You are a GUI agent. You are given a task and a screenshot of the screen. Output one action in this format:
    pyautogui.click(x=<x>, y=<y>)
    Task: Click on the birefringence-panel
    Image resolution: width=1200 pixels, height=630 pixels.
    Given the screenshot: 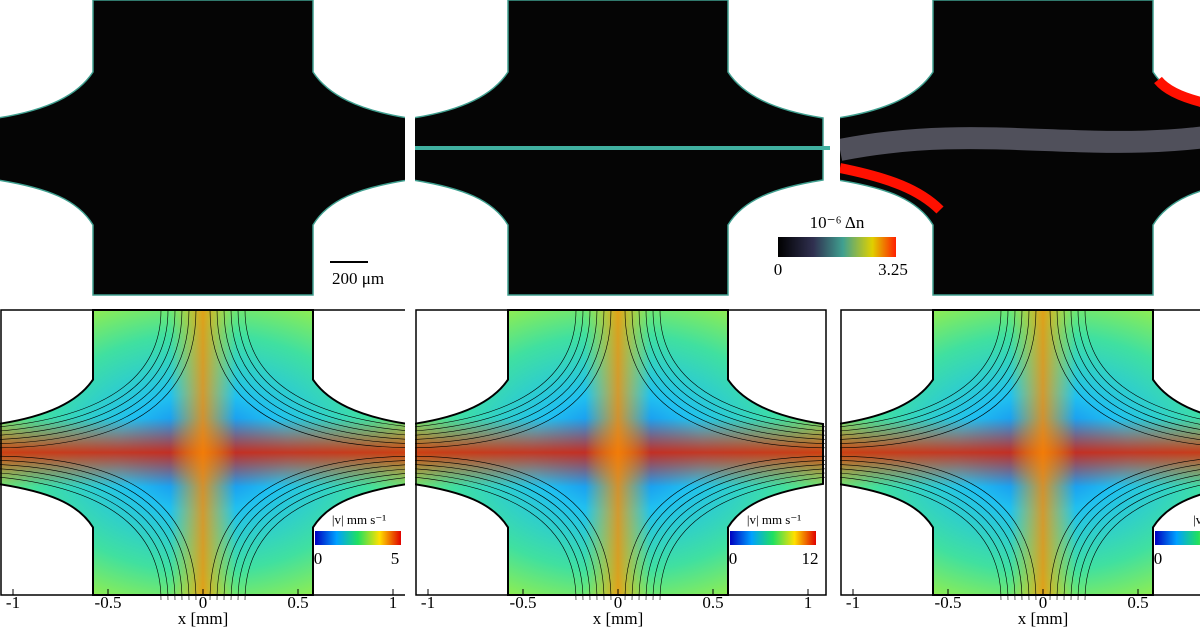 What is the action you would take?
    pyautogui.click(x=1020, y=148)
    